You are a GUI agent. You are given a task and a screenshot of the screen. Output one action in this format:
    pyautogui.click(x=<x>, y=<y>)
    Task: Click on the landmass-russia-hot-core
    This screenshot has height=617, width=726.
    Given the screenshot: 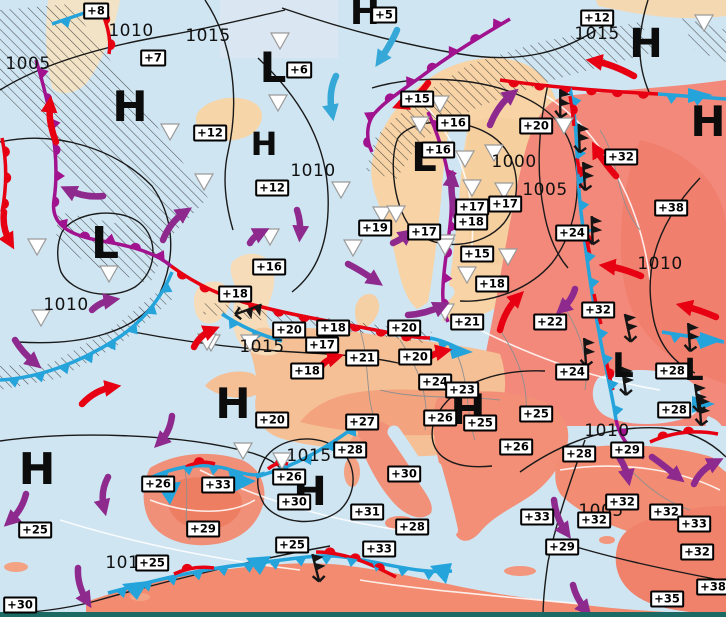 What is the action you would take?
    pyautogui.click(x=673, y=262)
    